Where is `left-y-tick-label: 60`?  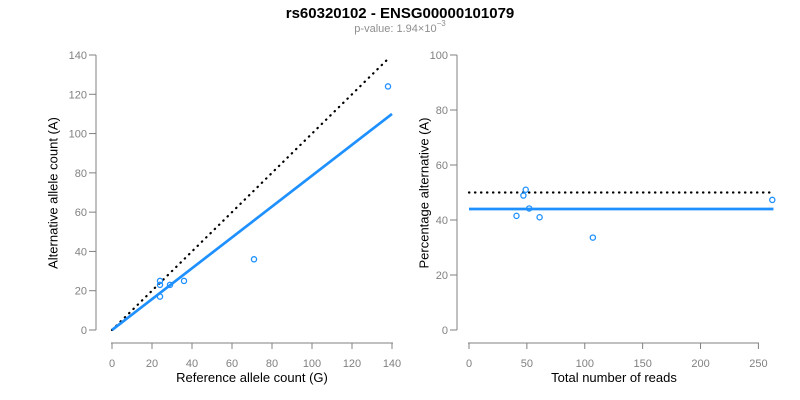
left-y-tick-label: 60 is located at coordinates (81, 213).